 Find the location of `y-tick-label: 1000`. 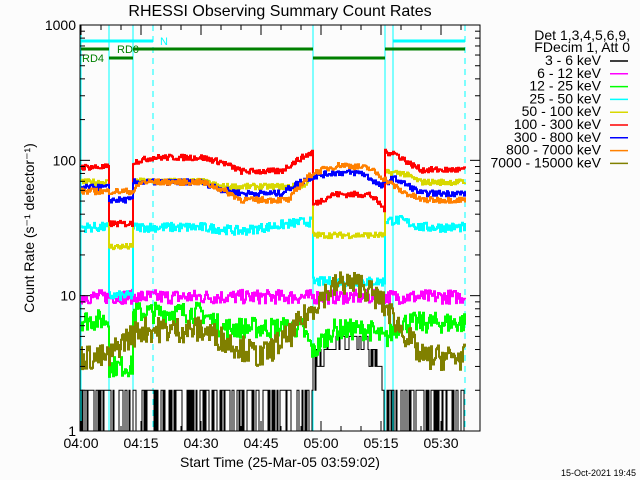

y-tick-label: 1000 is located at coordinates (60, 25).